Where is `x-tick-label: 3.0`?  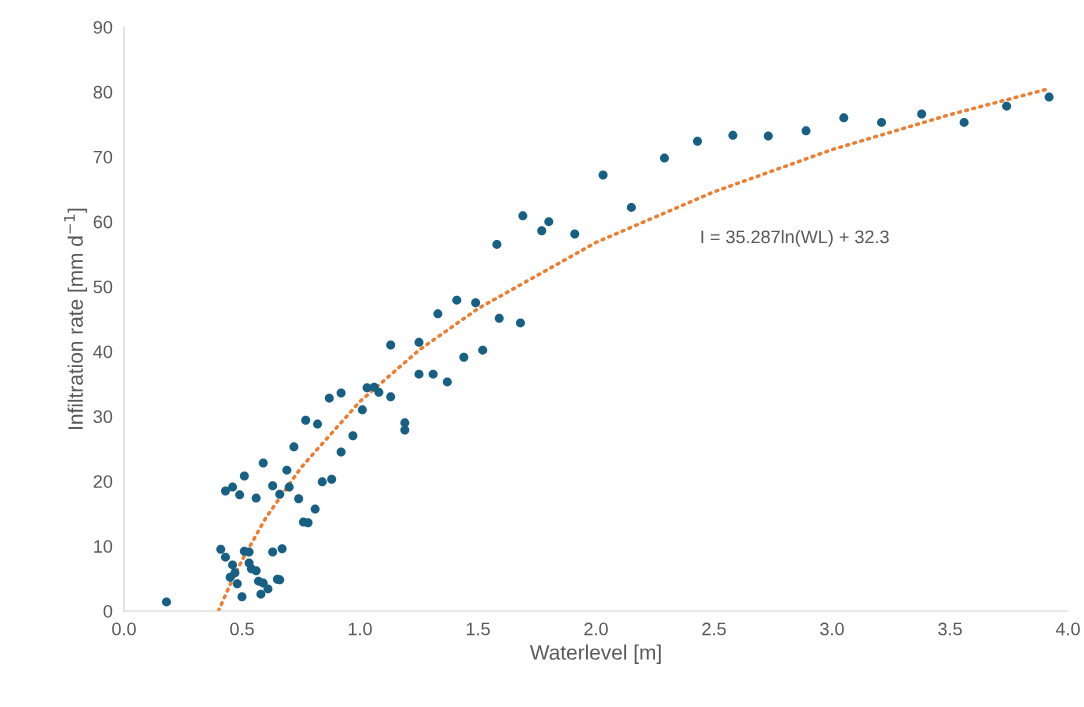 x-tick-label: 3.0 is located at coordinates (832, 629).